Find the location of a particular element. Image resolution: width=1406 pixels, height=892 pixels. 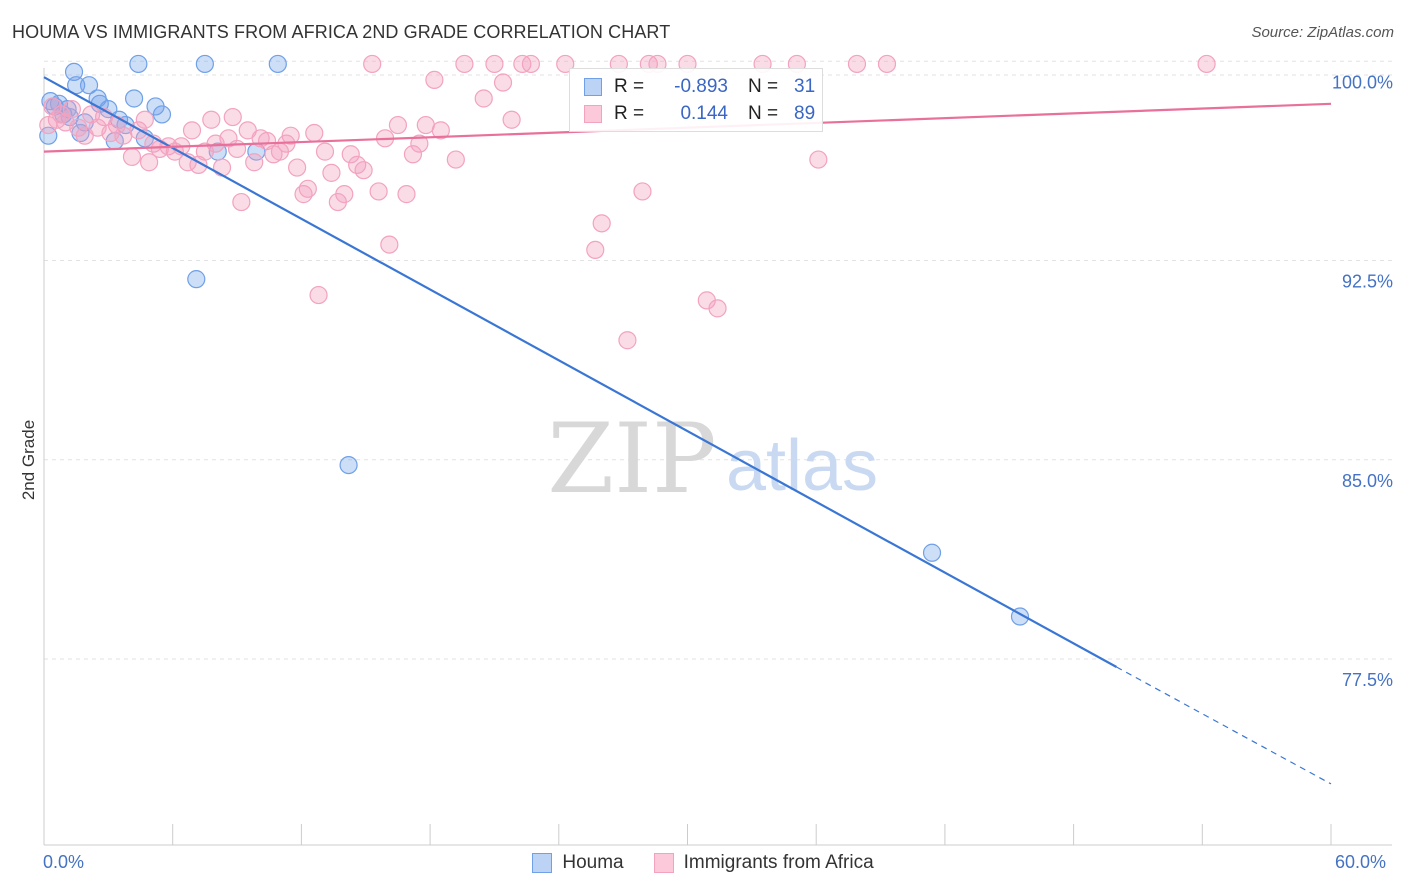

legend-swatch-houma is located at coordinates (593, 87).